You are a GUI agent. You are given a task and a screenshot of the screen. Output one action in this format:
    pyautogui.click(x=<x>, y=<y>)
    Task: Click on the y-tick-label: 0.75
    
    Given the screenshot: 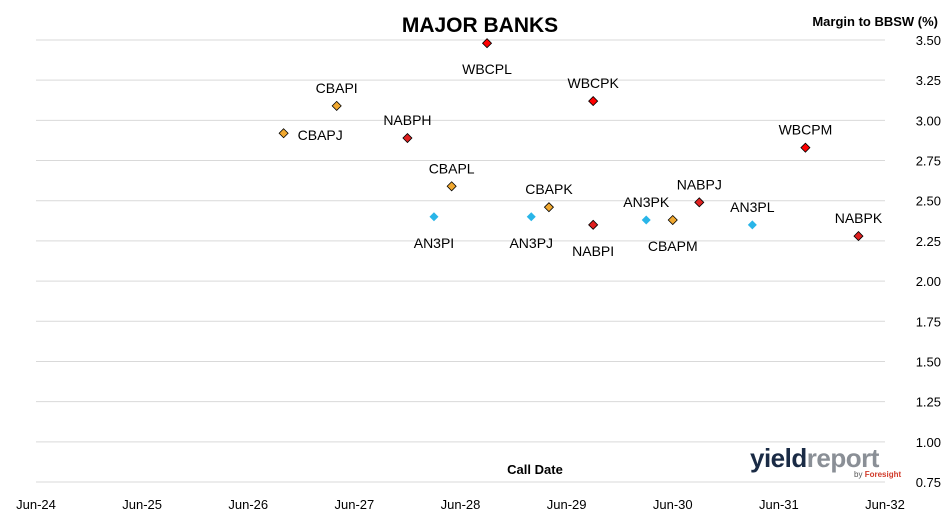 What is the action you would take?
    pyautogui.click(x=928, y=482)
    